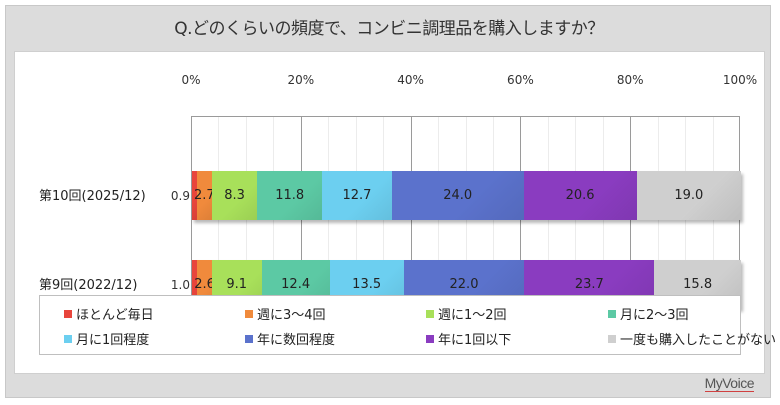  I want to click on legend-label: ほとんど毎日, so click(115, 315).